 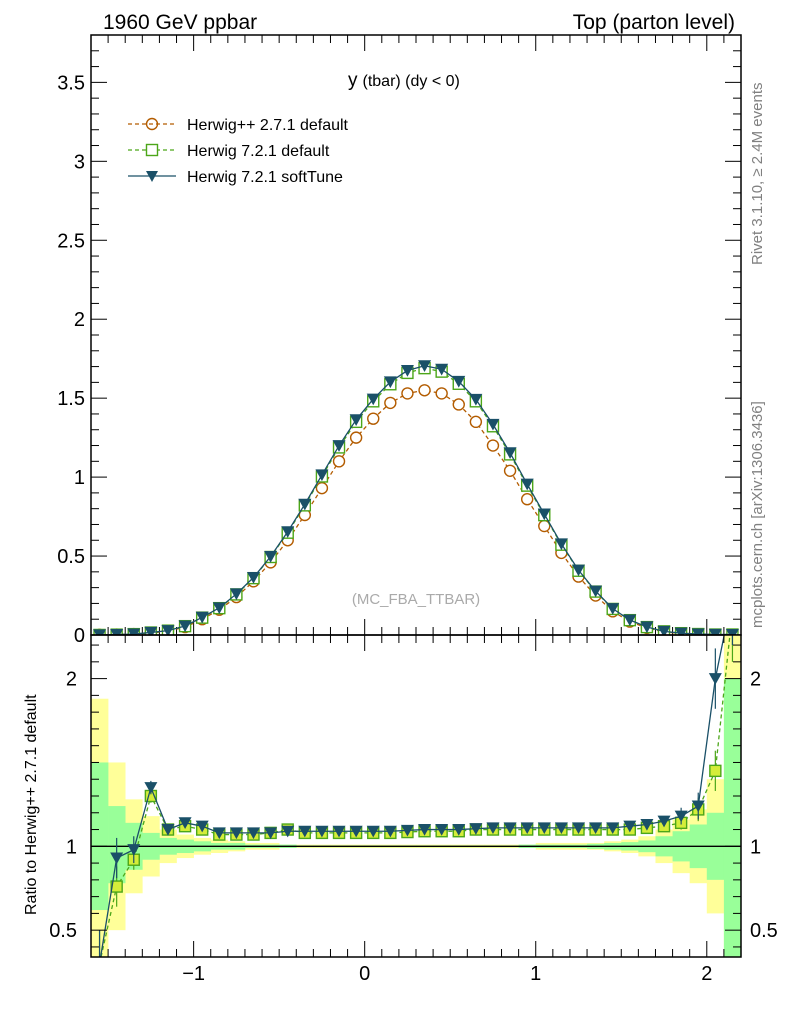 What do you see at coordinates (353, 80) in the screenshot?
I see `plot-title-main: y` at bounding box center [353, 80].